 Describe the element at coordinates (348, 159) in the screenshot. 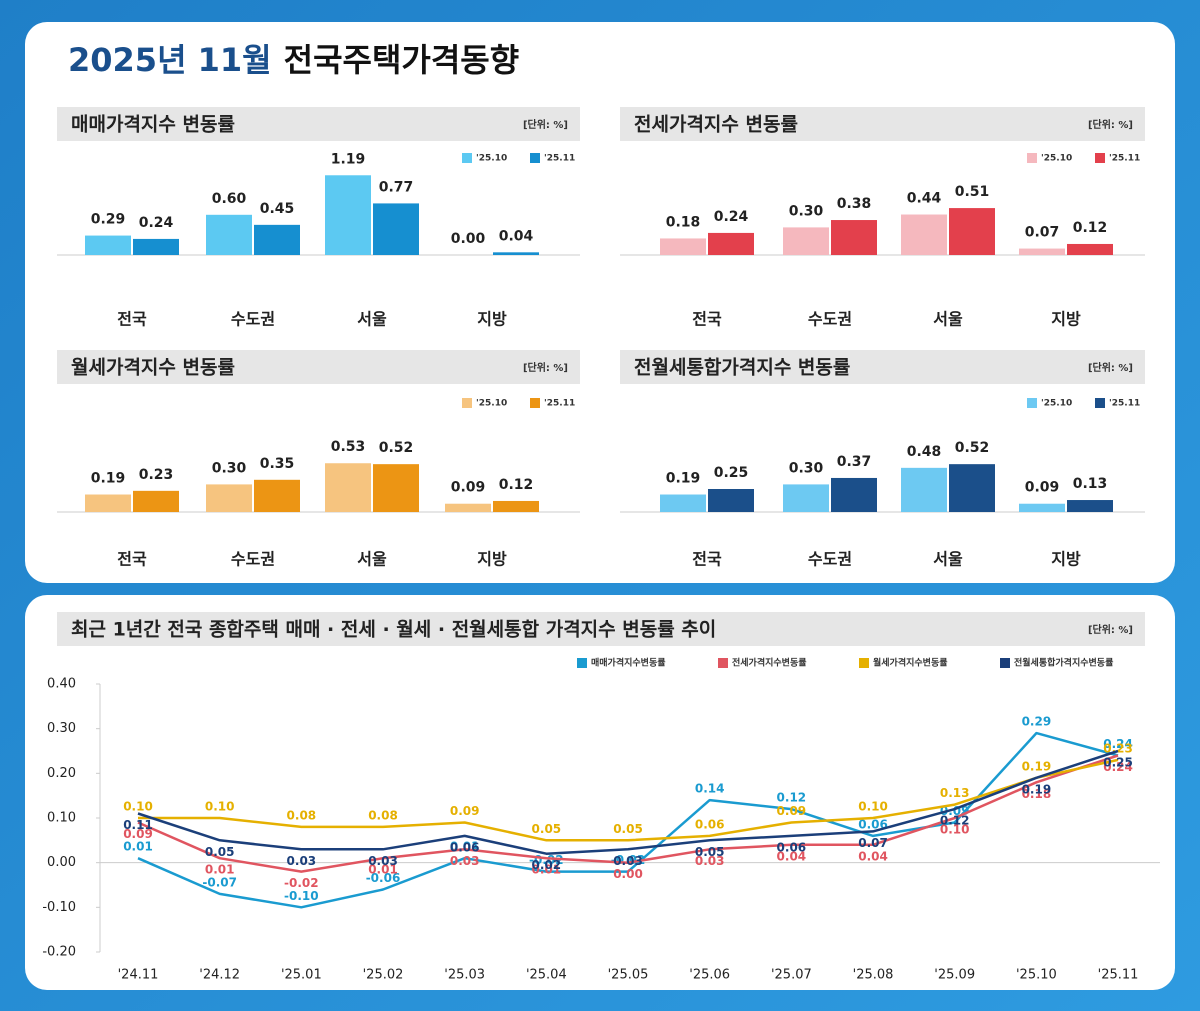

I see `value-label: 1.19` at that location.